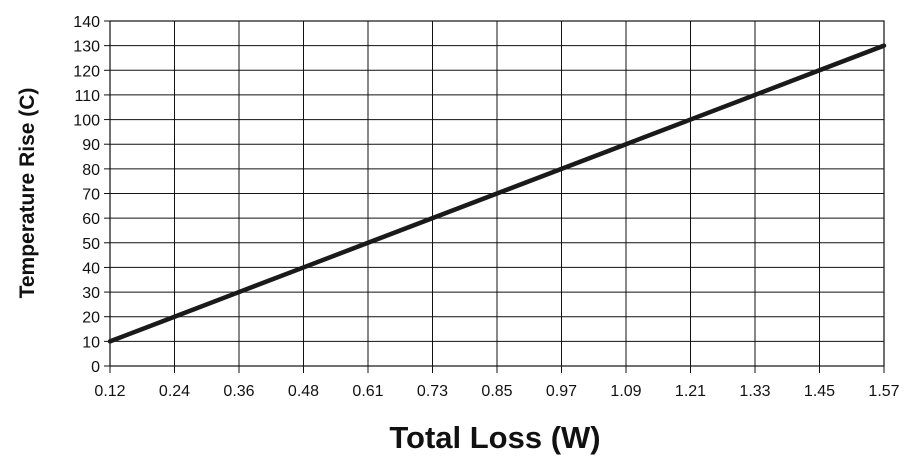 This screenshot has width=907, height=459. What do you see at coordinates (27, 193) in the screenshot?
I see `y-axis-label: Temperature Rise (C)` at bounding box center [27, 193].